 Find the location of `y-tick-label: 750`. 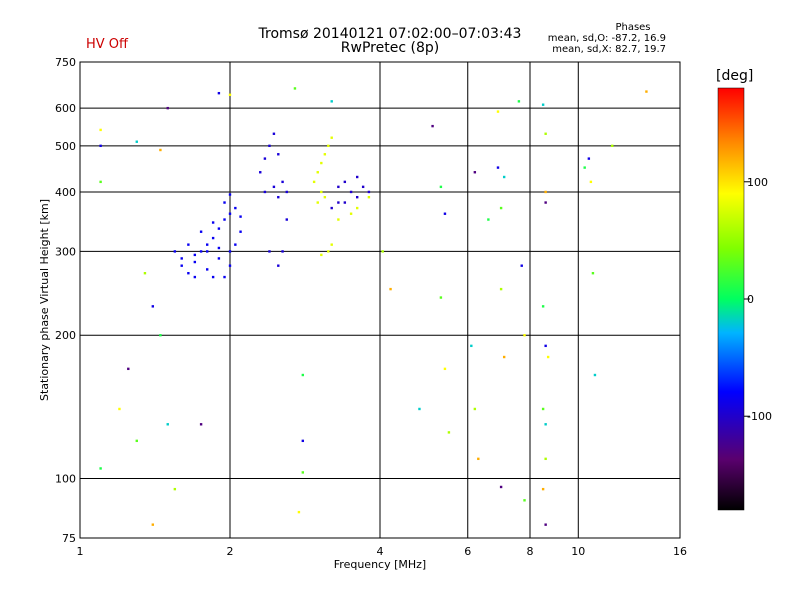

y-tick-label: 750 is located at coordinates (65, 62).